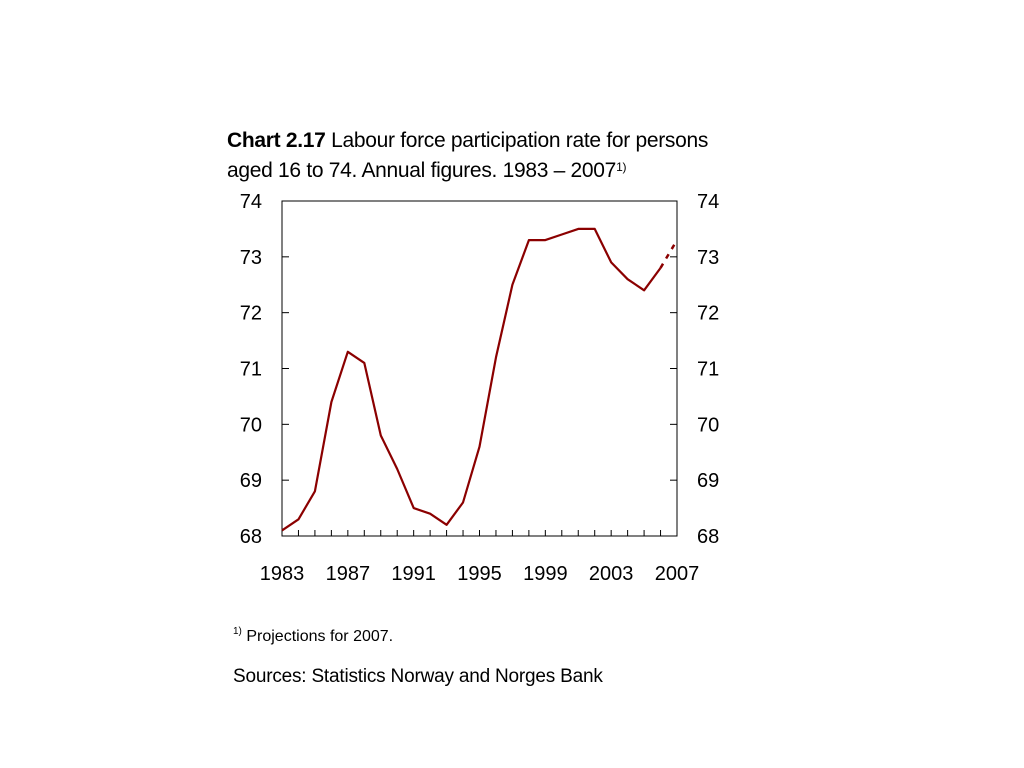  I want to click on x-tick-label: 1987, so click(348, 574).